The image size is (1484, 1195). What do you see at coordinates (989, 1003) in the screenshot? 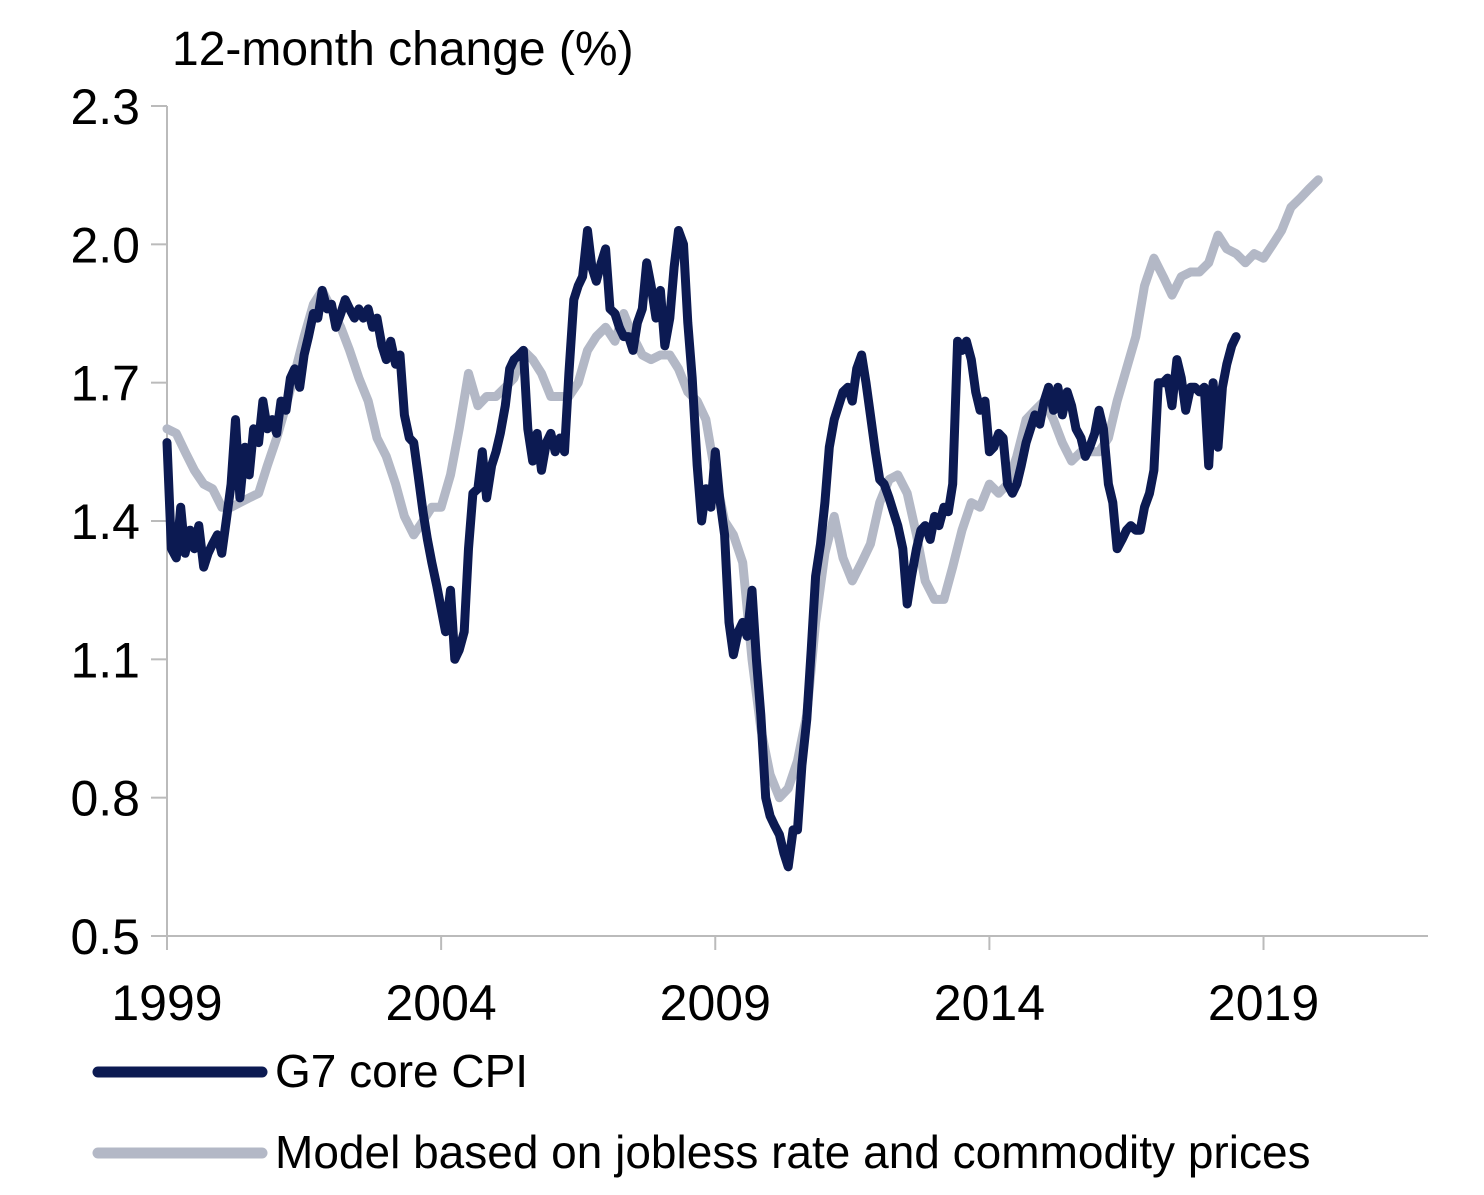
I see `x-tick-label: 2014` at bounding box center [989, 1003].